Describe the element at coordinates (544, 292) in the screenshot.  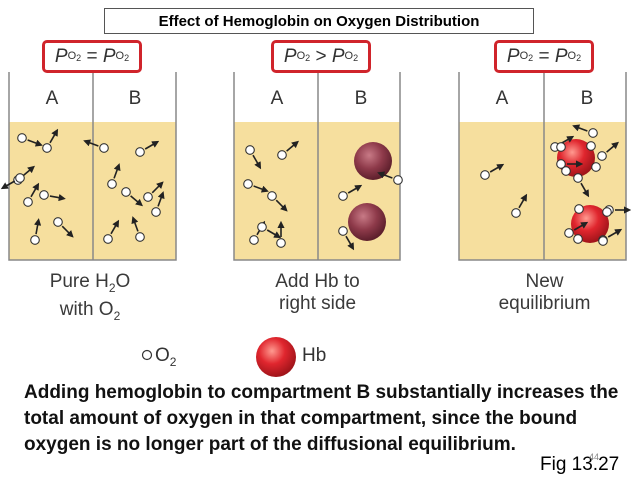
I see `caption-3: New equilibrium` at that location.